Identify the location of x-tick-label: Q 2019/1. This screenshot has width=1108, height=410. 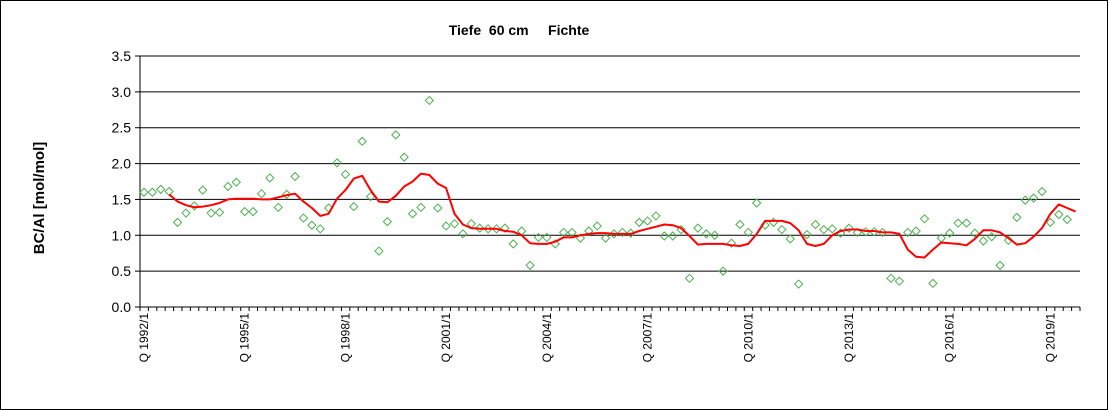
(1050, 338).